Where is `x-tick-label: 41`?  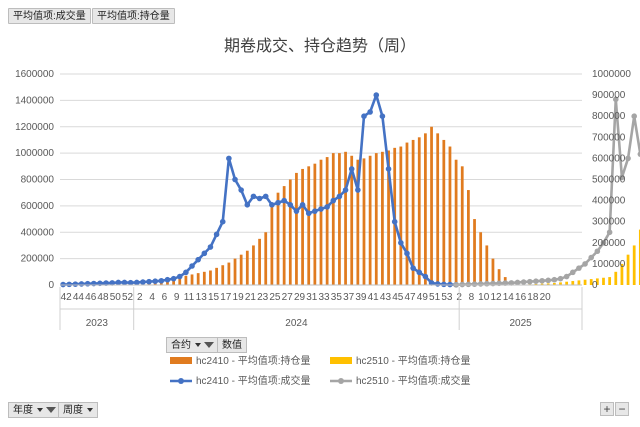
x-tick-label: 41 is located at coordinates (374, 297).